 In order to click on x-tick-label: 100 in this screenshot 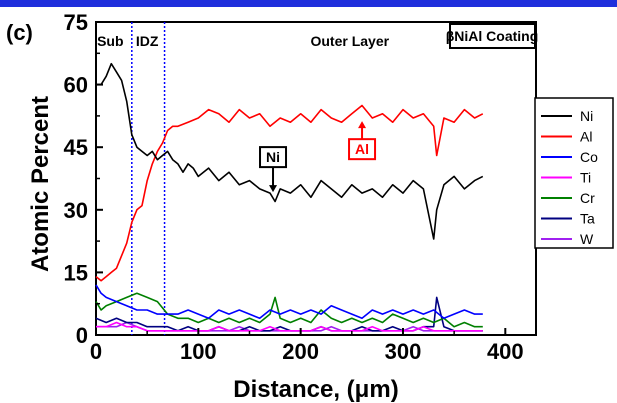, I will do `click(198, 351)`.